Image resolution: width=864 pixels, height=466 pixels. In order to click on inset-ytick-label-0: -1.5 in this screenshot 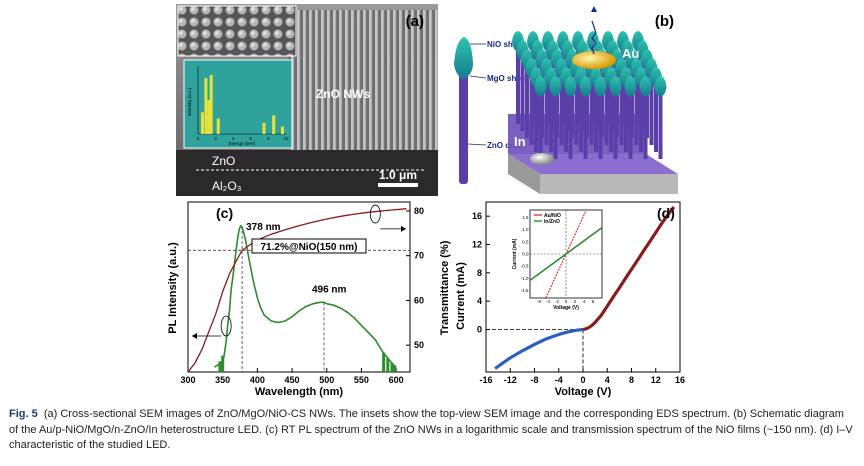, I will do `click(525, 290)`.